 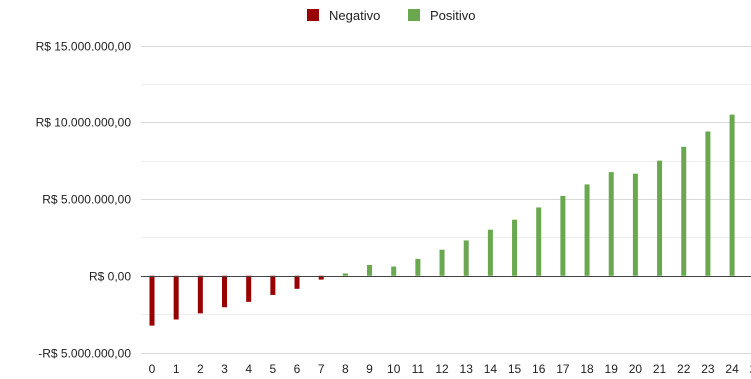 I want to click on x-tick-label-4: 4, so click(x=248, y=369).